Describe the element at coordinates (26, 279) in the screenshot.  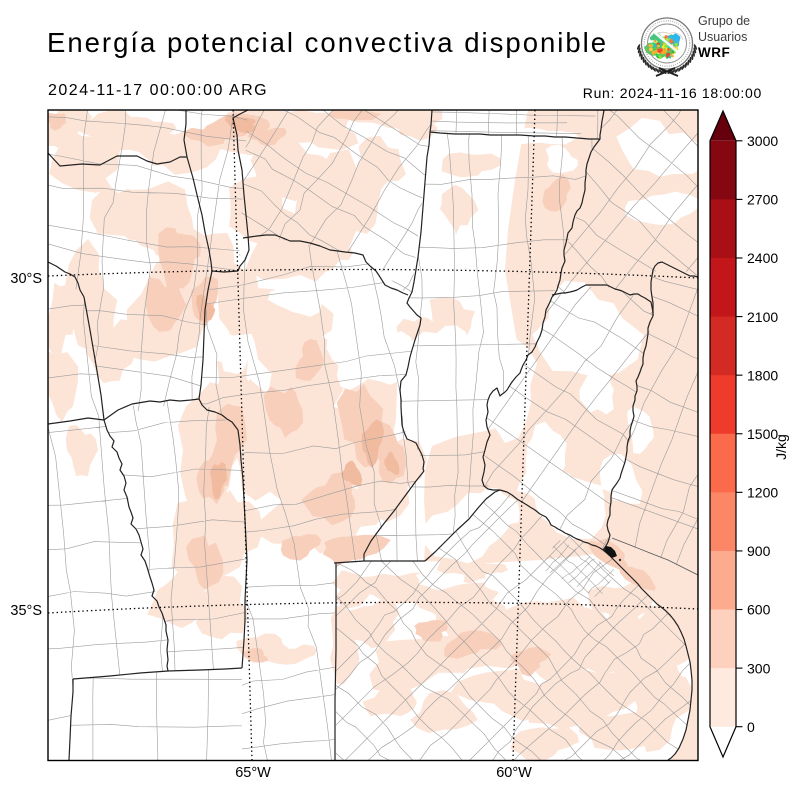
I see `svg-text: 30°S` at that location.